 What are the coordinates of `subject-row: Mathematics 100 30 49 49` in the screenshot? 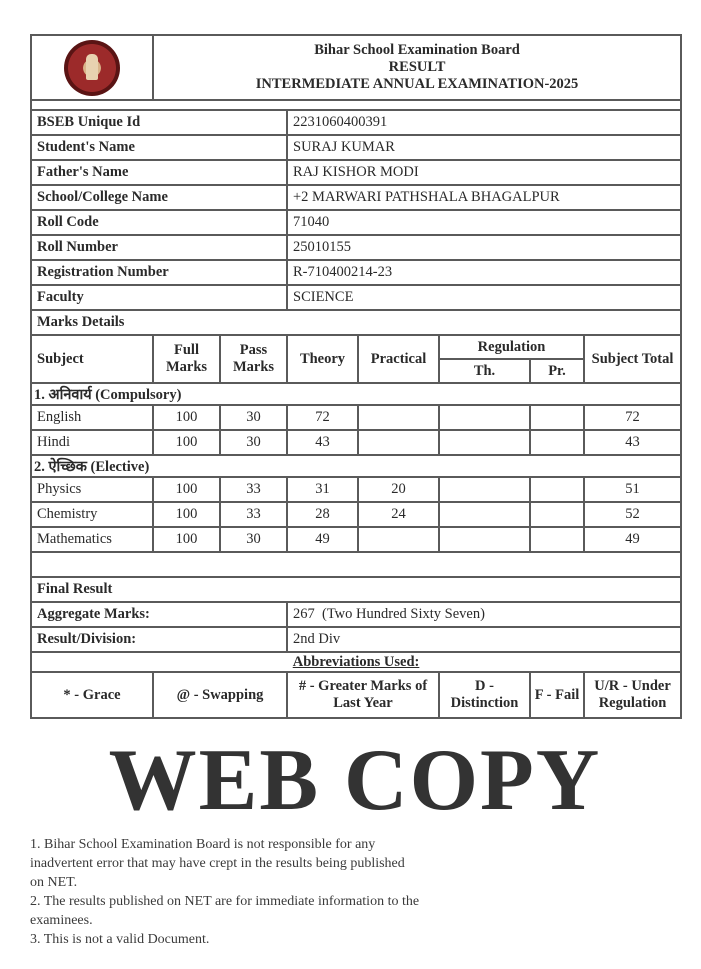 It's located at (356, 539).